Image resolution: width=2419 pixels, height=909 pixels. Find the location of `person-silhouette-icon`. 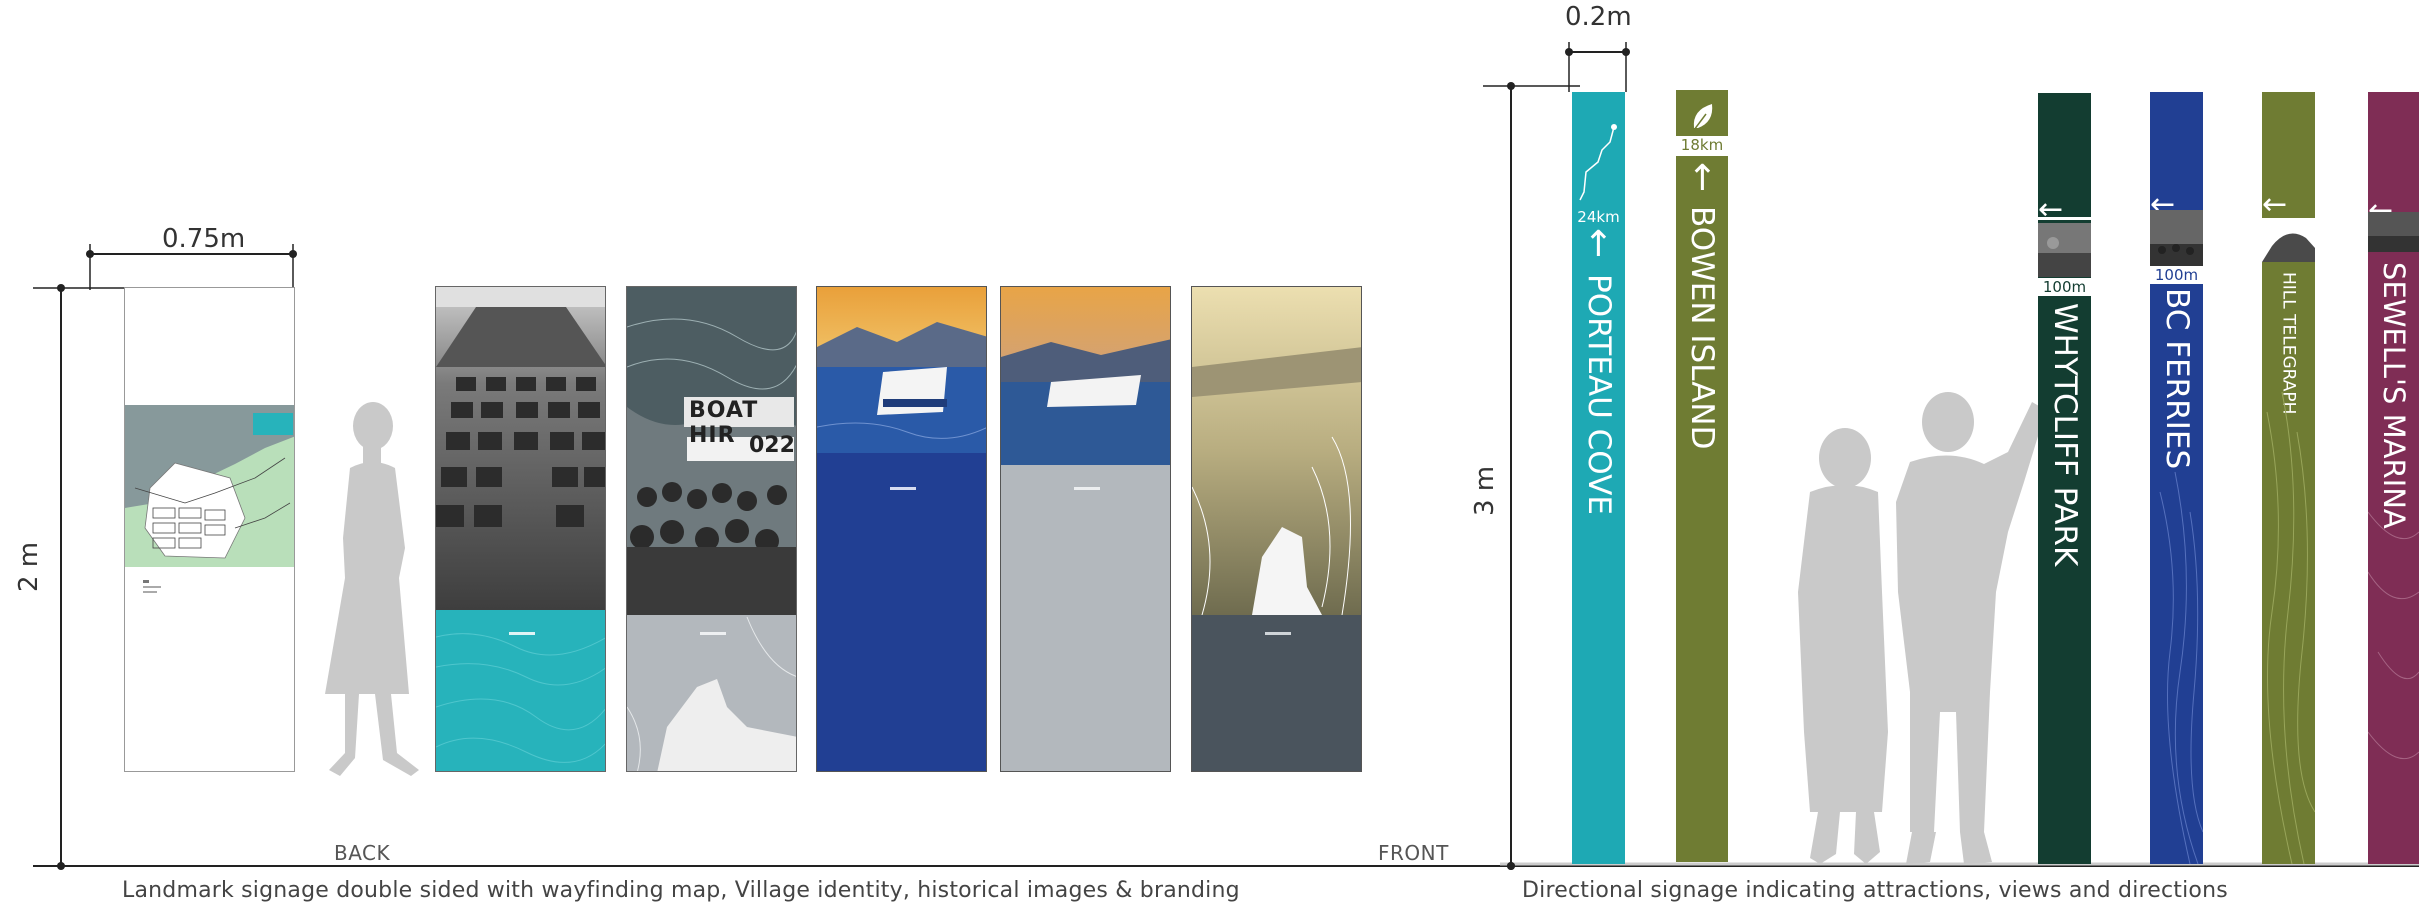

person-silhouette-icon is located at coordinates (372, 589).